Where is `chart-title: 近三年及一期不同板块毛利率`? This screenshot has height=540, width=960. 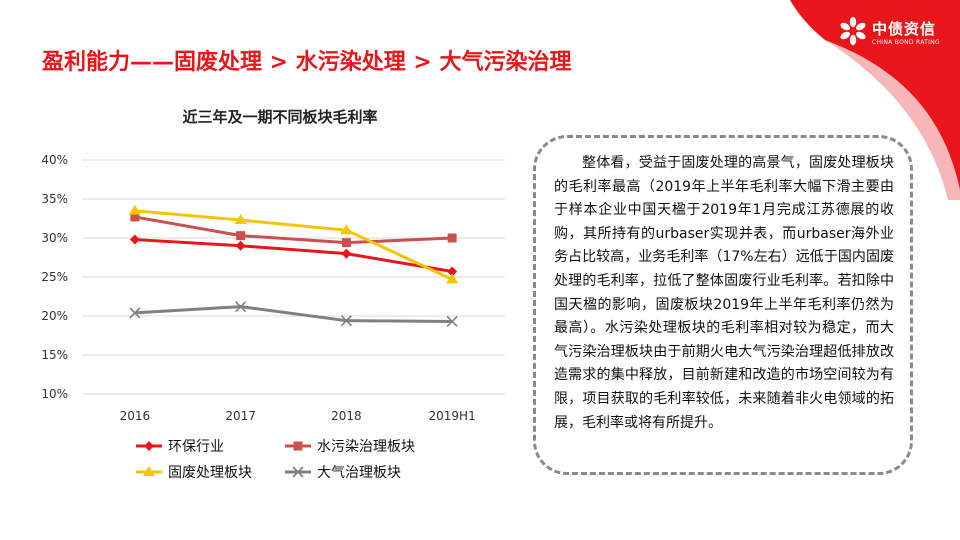 chart-title: 近三年及一期不同板块毛利率 is located at coordinates (280, 117).